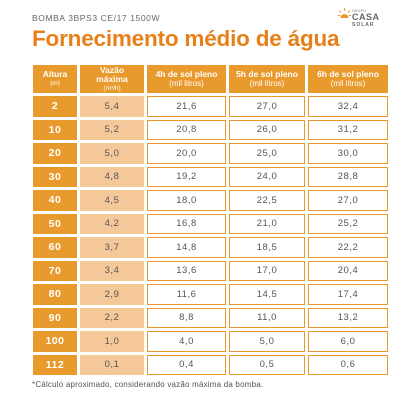  Describe the element at coordinates (112, 200) in the screenshot. I see `flow-cell: 4,5` at that location.